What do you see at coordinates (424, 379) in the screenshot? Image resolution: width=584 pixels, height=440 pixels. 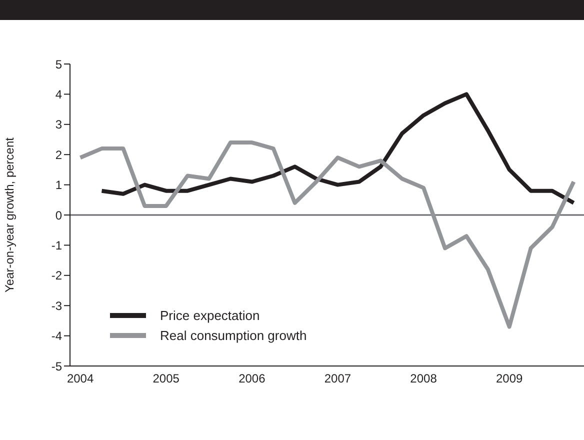 I see `x-tick-label: 2008` at bounding box center [424, 379].